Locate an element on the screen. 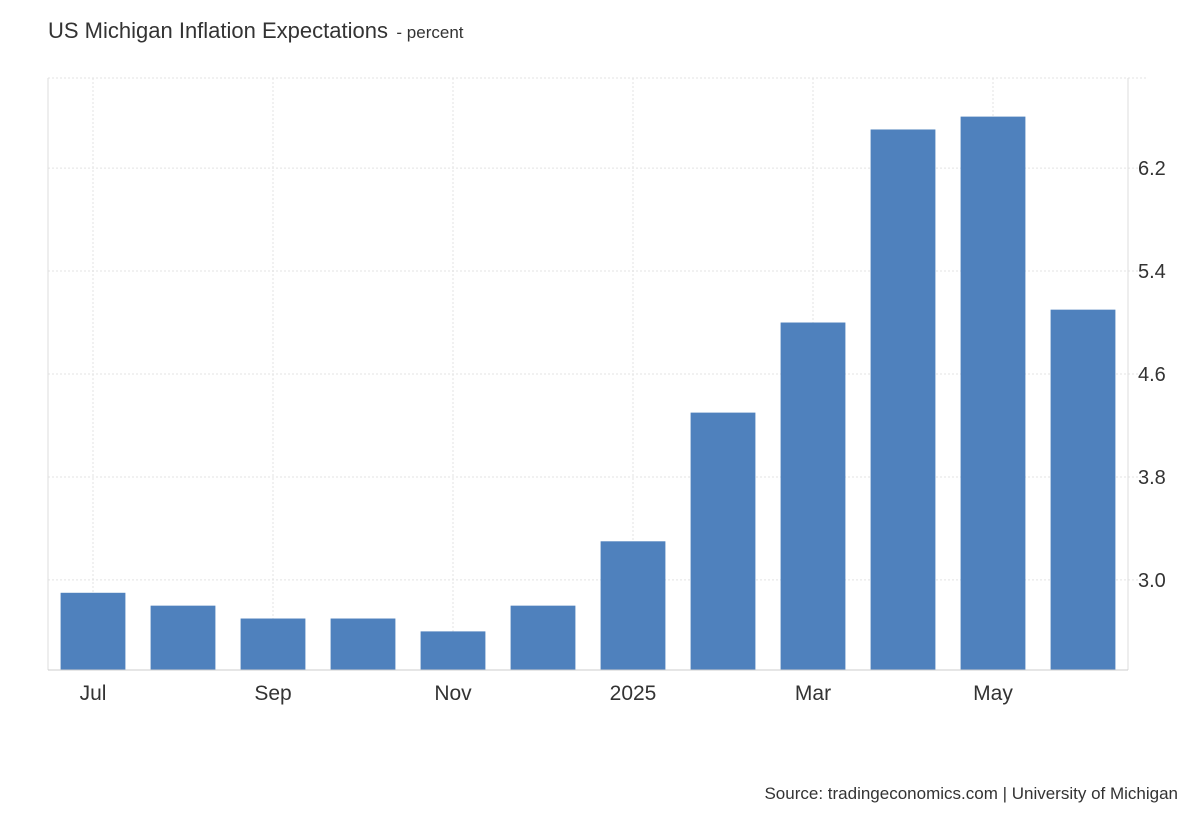  y-tick-label: 6.2 is located at coordinates (1152, 169).